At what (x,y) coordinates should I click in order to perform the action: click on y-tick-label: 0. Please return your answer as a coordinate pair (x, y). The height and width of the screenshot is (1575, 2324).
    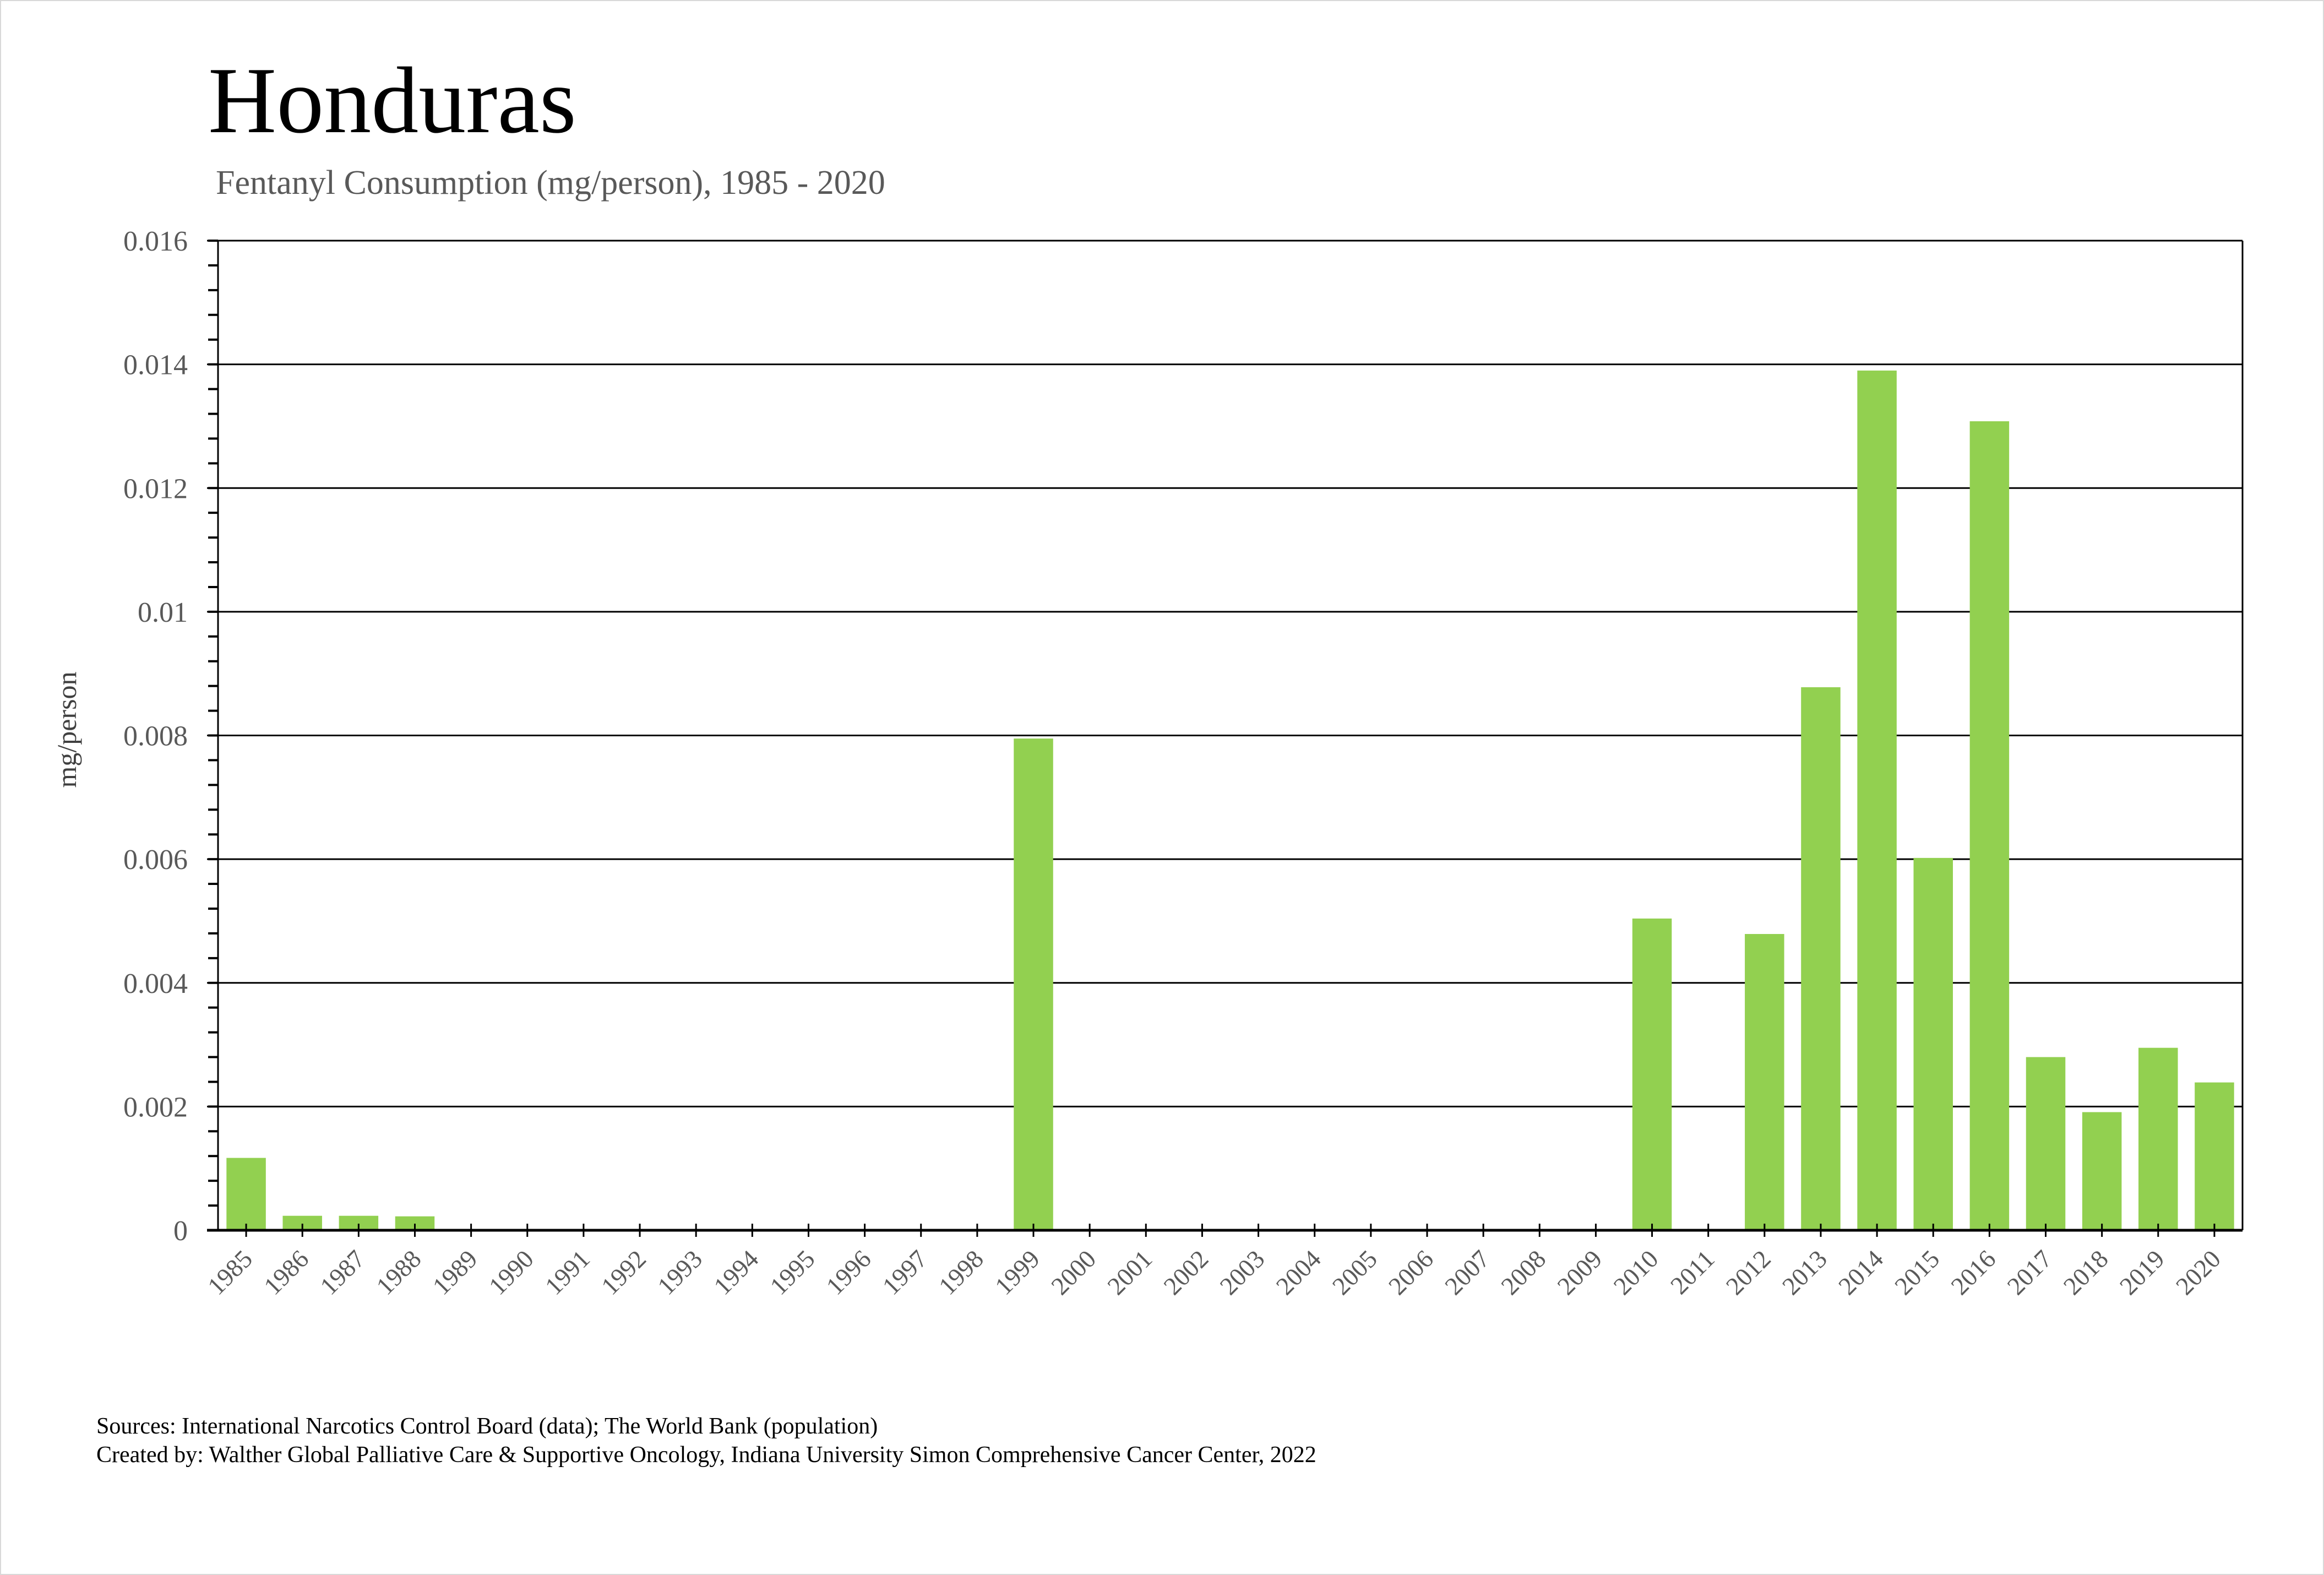
    Looking at the image, I should click on (180, 1231).